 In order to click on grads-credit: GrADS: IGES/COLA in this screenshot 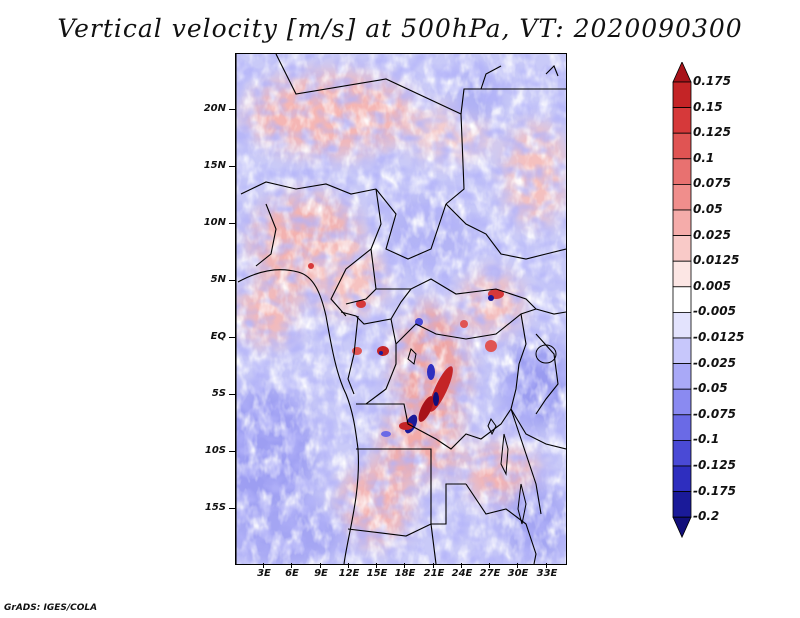, I will do `click(51, 608)`.